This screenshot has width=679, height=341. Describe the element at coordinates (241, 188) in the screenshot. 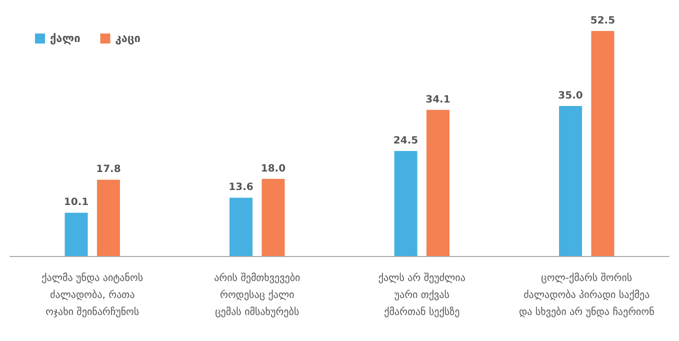

I see `data-label: 13.6` at that location.